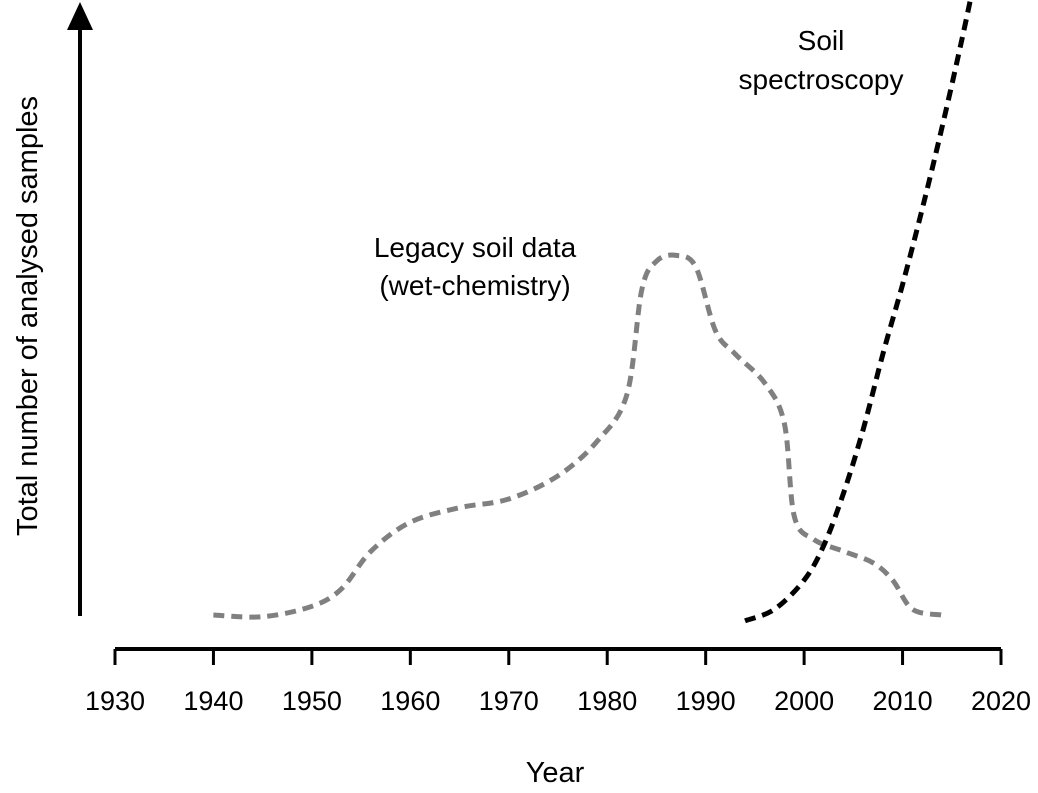  What do you see at coordinates (821, 40) in the screenshot?
I see `soil-label: Soil` at bounding box center [821, 40].